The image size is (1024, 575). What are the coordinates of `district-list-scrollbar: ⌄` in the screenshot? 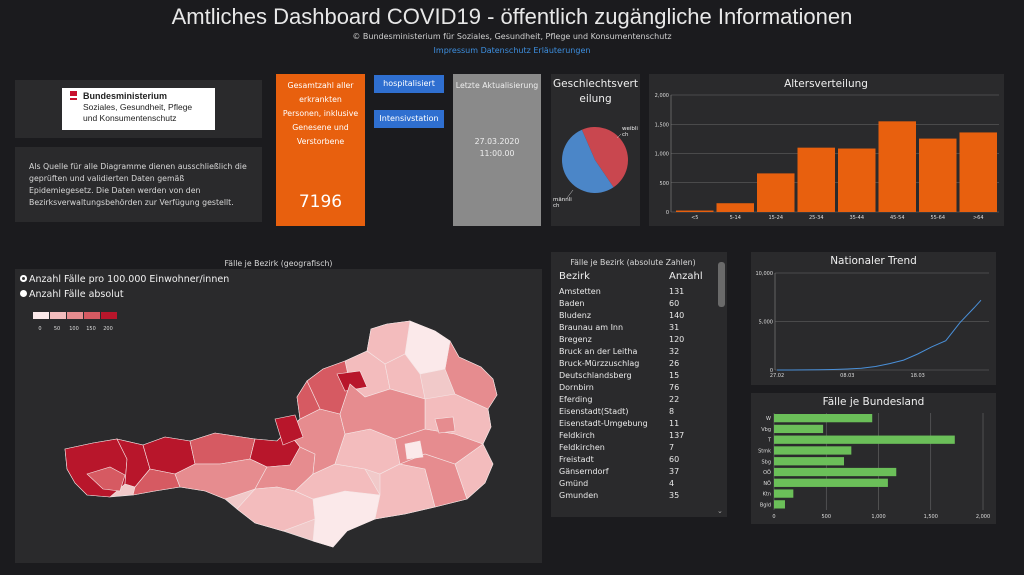 It's located at (721, 384).